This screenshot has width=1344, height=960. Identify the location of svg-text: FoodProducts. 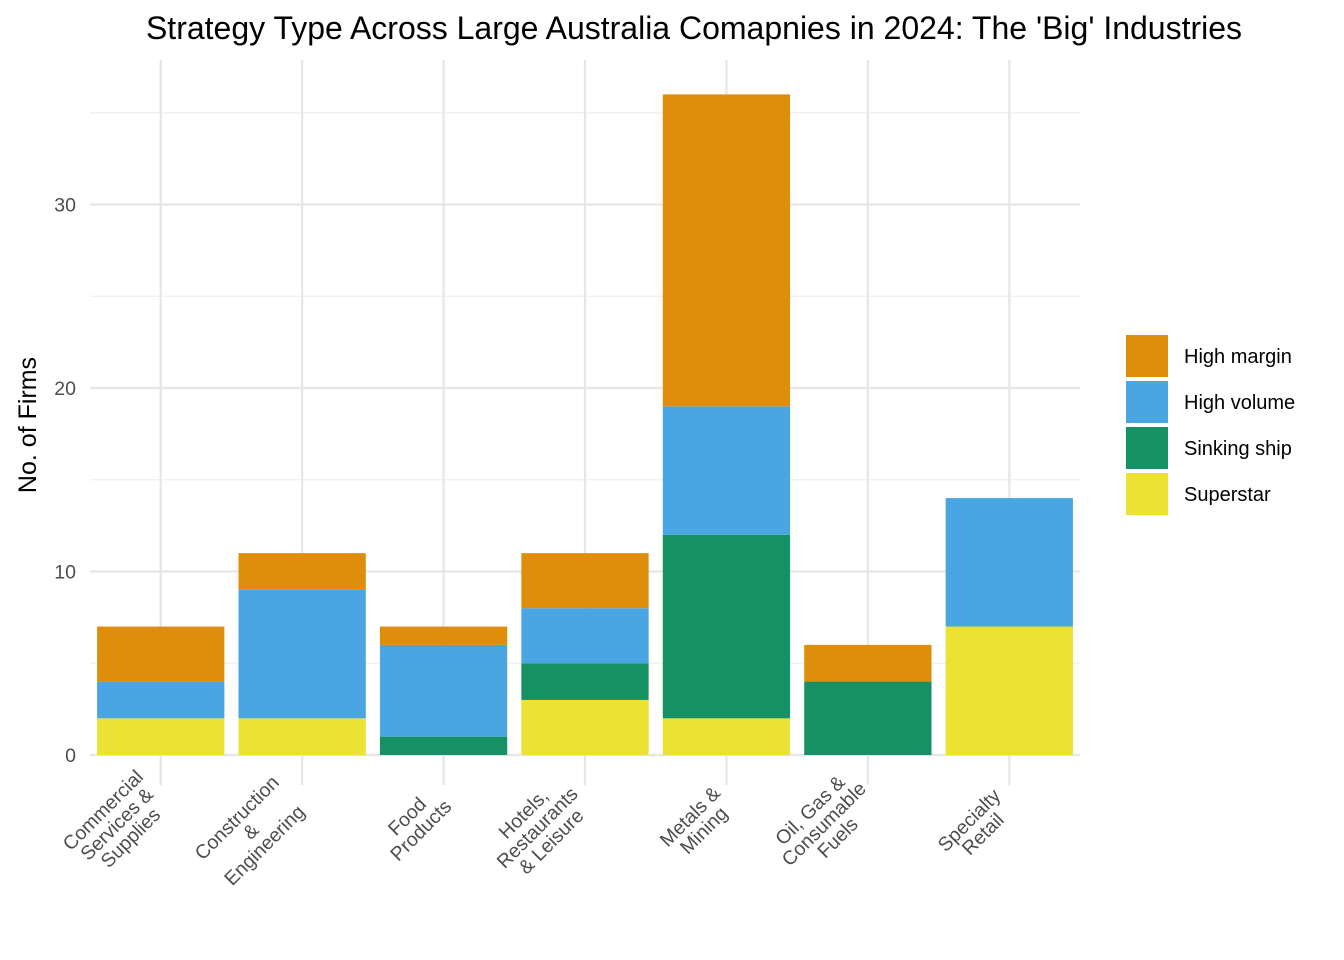
(414, 824).